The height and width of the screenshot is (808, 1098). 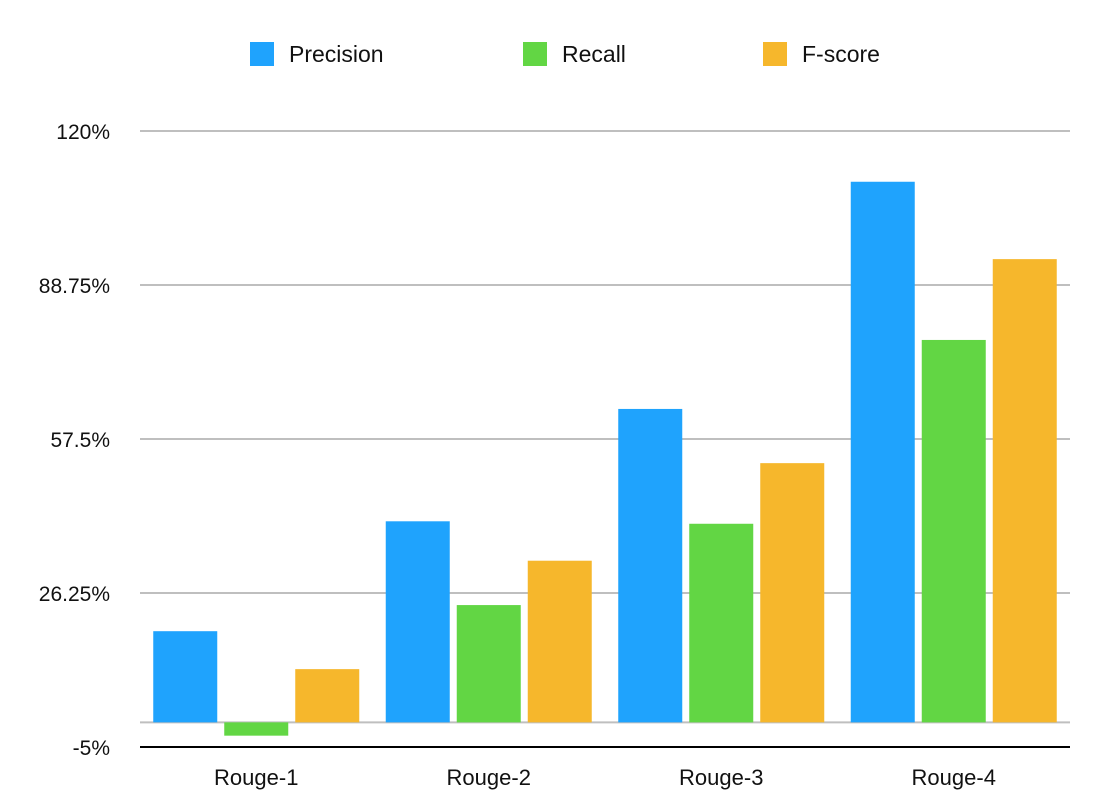 I want to click on legend-label: F-score, so click(x=841, y=54).